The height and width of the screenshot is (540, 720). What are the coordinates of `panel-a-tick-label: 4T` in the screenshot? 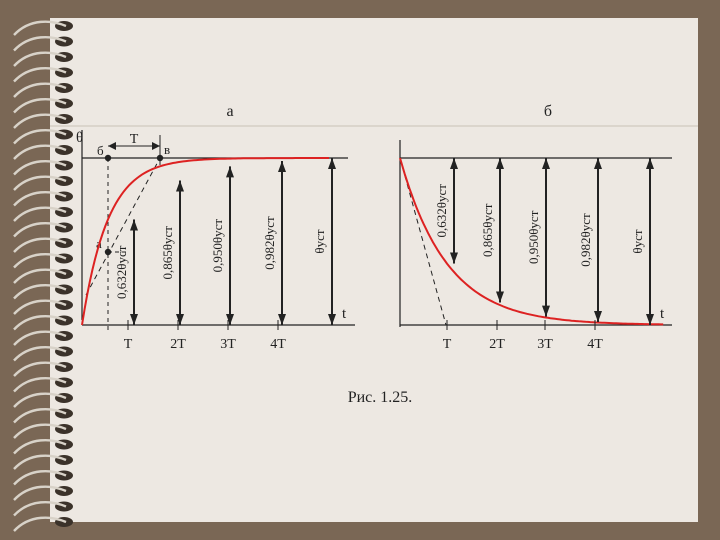 It's located at (278, 344).